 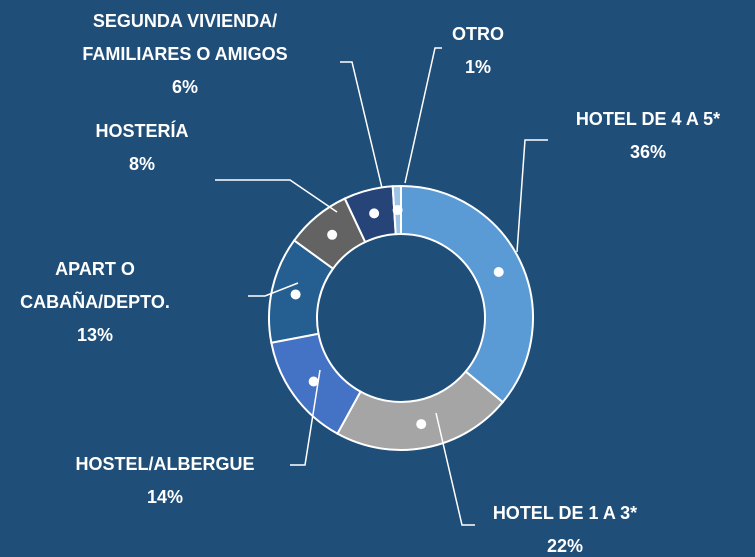 What do you see at coordinates (165, 464) in the screenshot?
I see `category-name: HOSTEL/ALBERGUE` at bounding box center [165, 464].